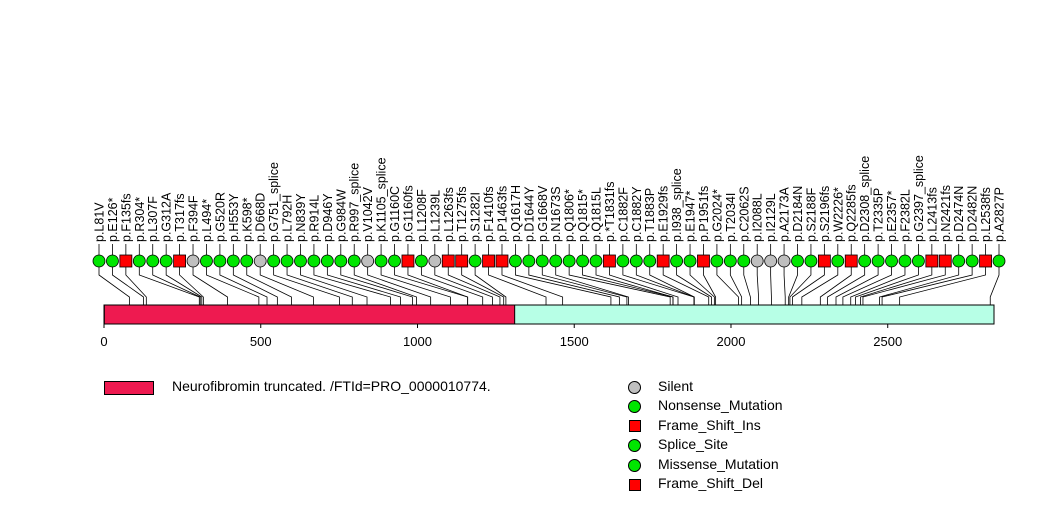 This screenshot has height=524, width=1047. What do you see at coordinates (693, 444) in the screenshot?
I see `legend-label: Splice_Site` at bounding box center [693, 444].